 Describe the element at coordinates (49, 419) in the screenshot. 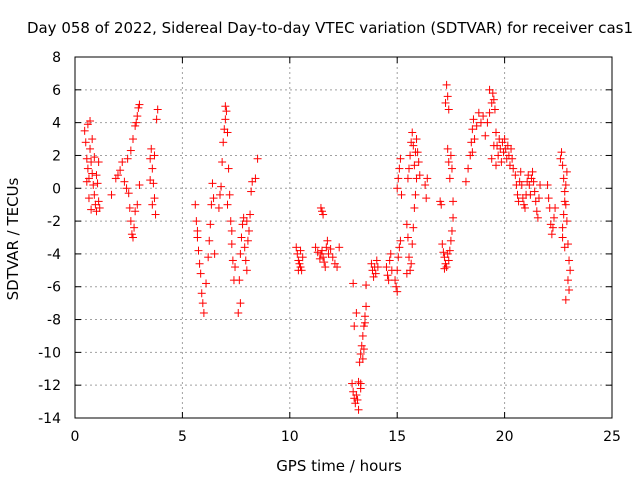

I see `y-tick-label: -14` at that location.